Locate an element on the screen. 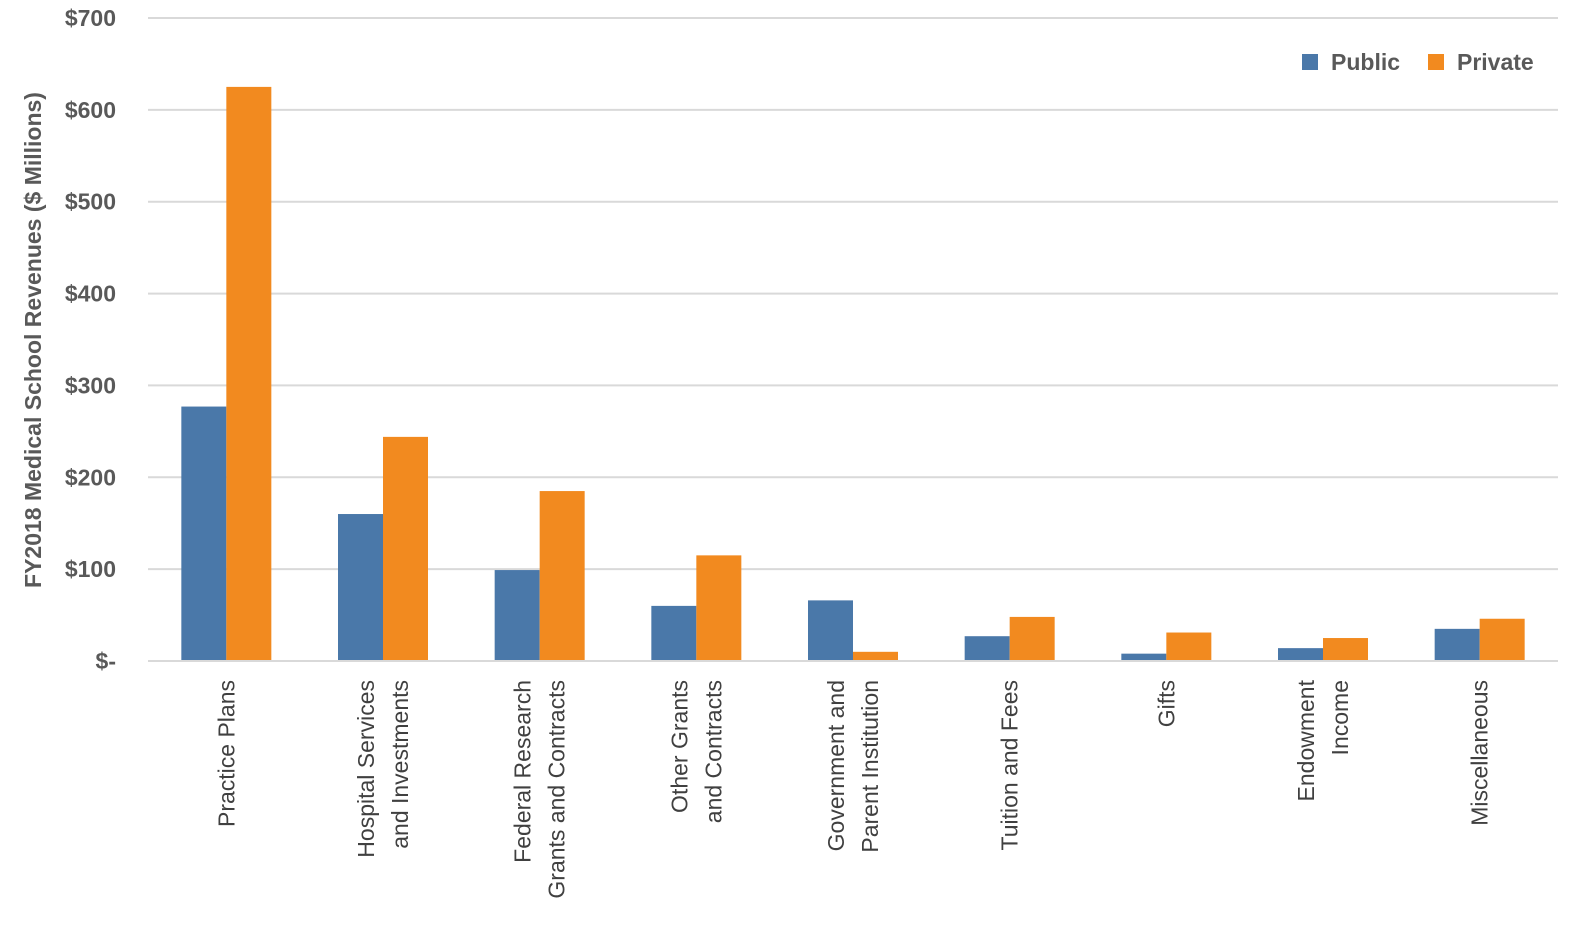 This screenshot has width=1573, height=939. legend-swatch-public is located at coordinates (1310, 62).